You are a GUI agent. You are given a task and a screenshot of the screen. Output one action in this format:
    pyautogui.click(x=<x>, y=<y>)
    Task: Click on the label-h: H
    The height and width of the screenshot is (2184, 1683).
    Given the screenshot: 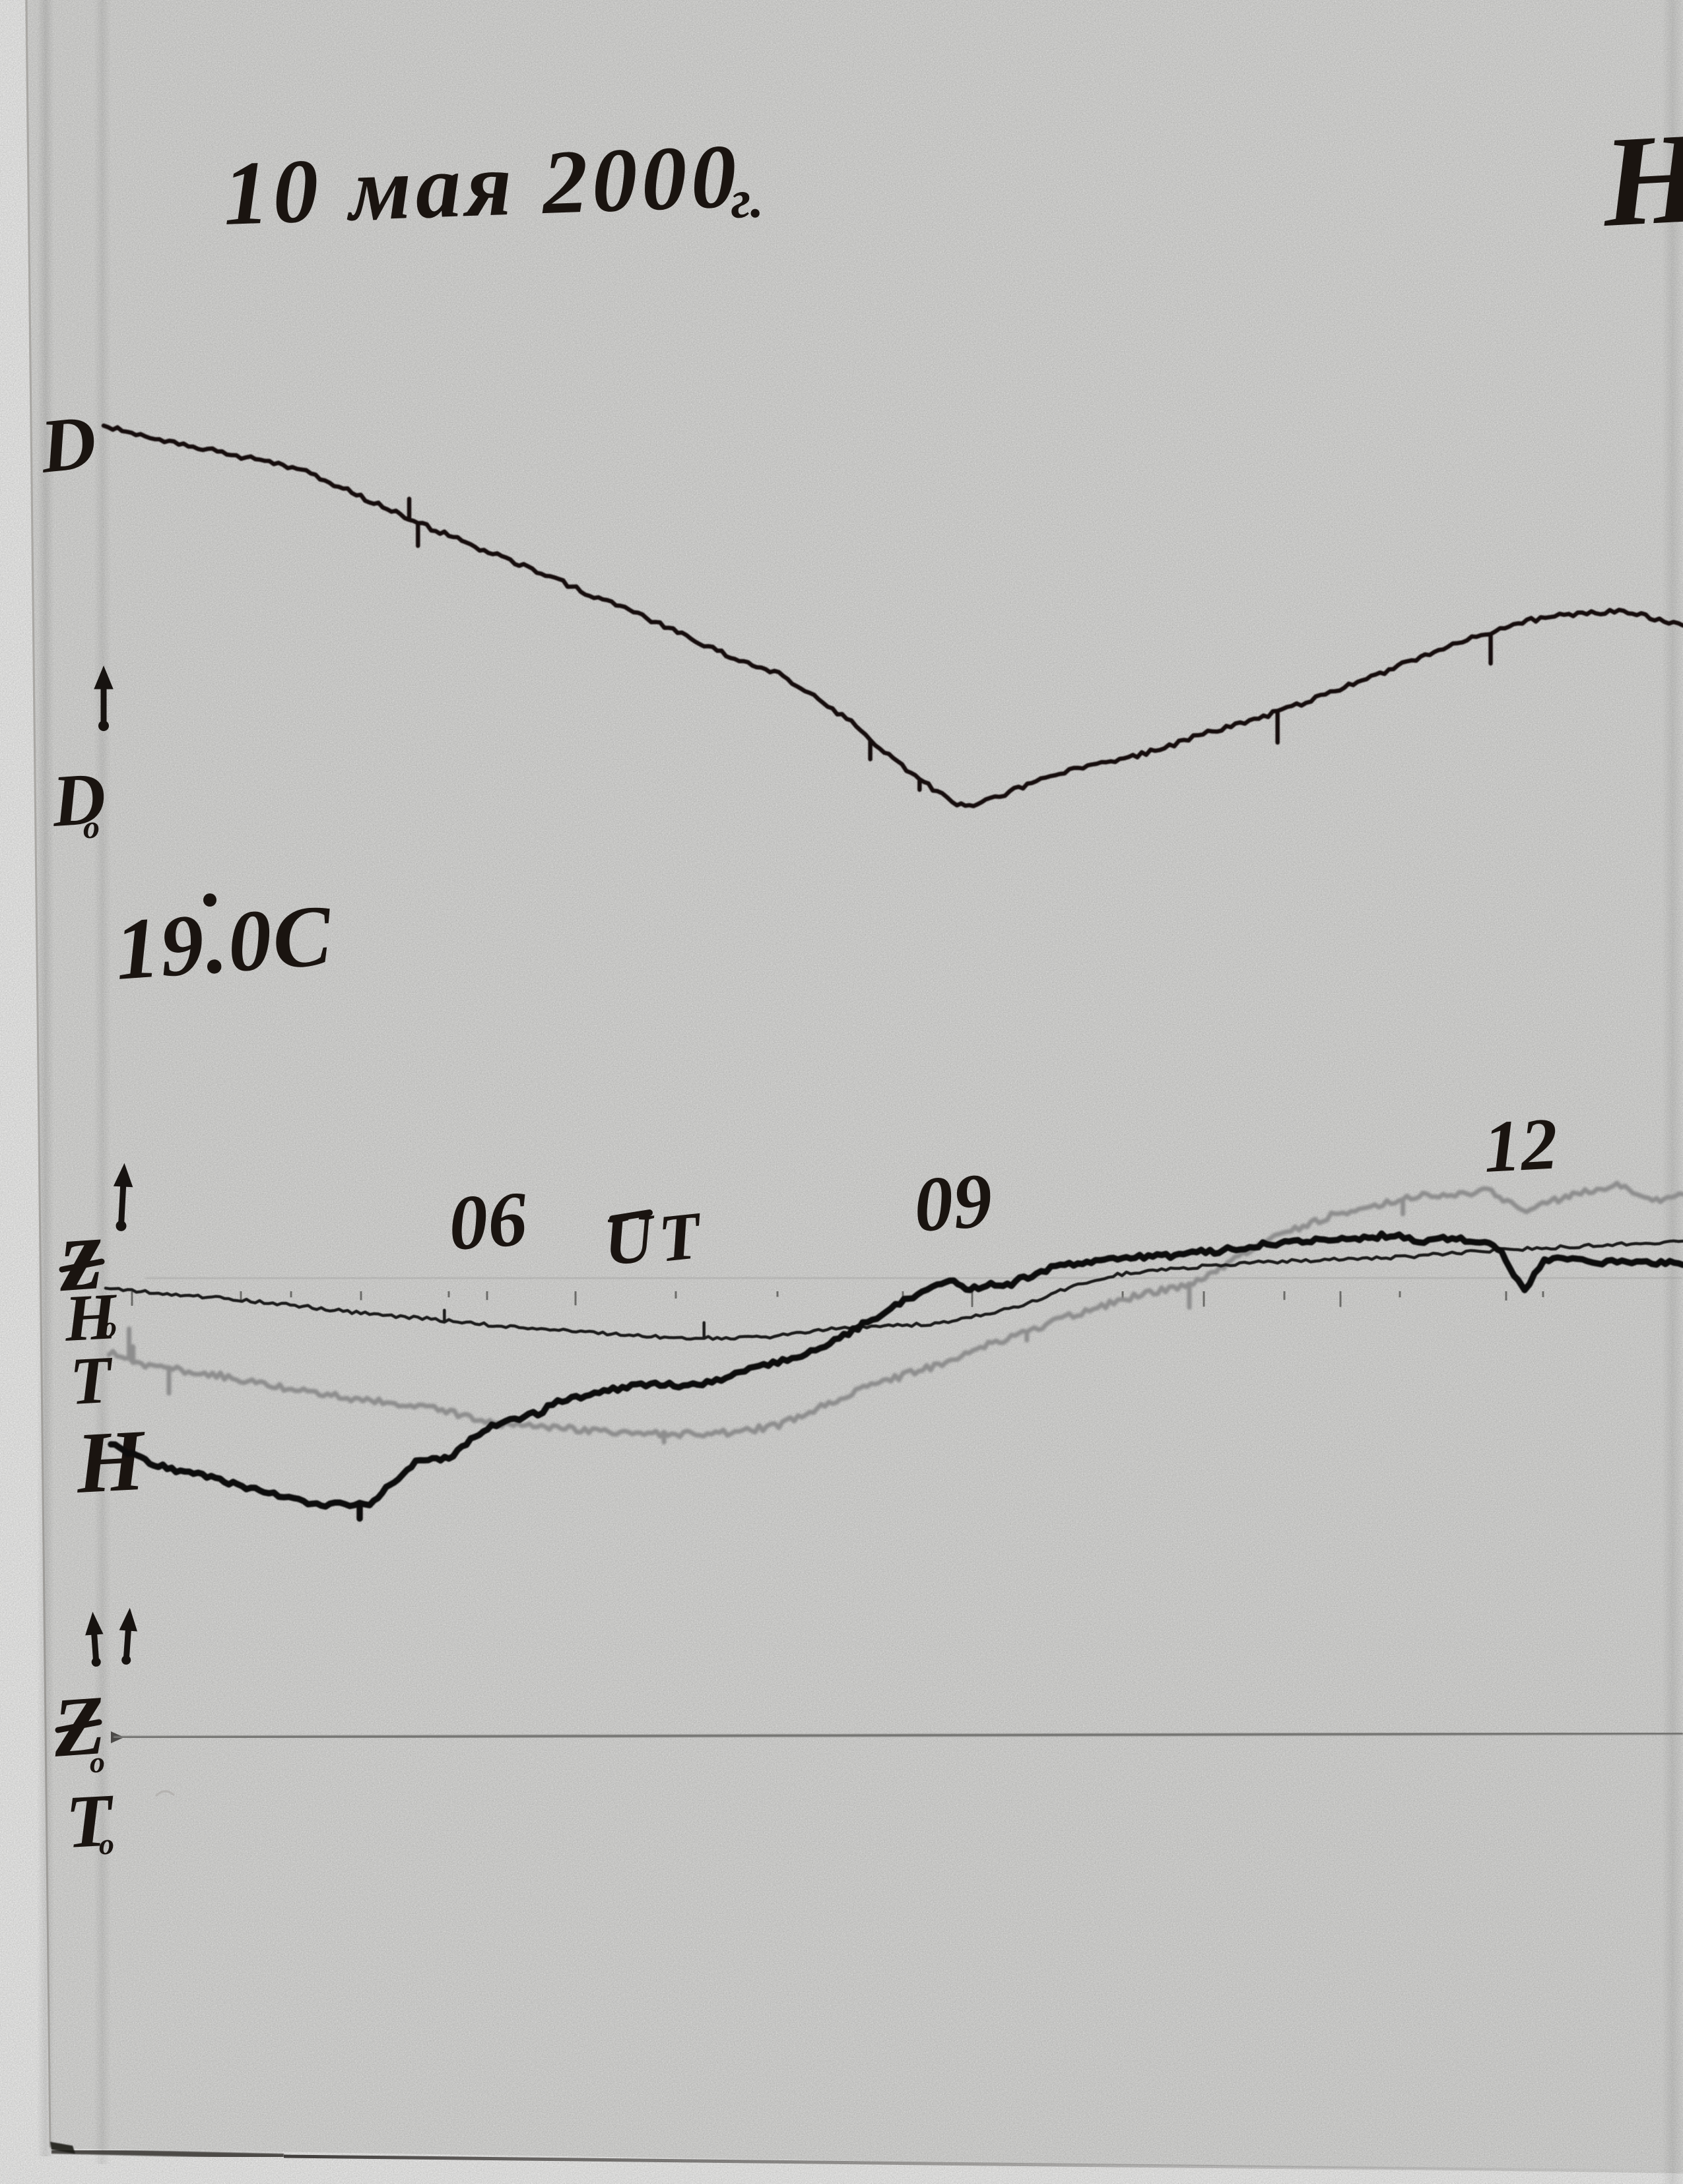 What is the action you would take?
    pyautogui.click(x=111, y=1461)
    